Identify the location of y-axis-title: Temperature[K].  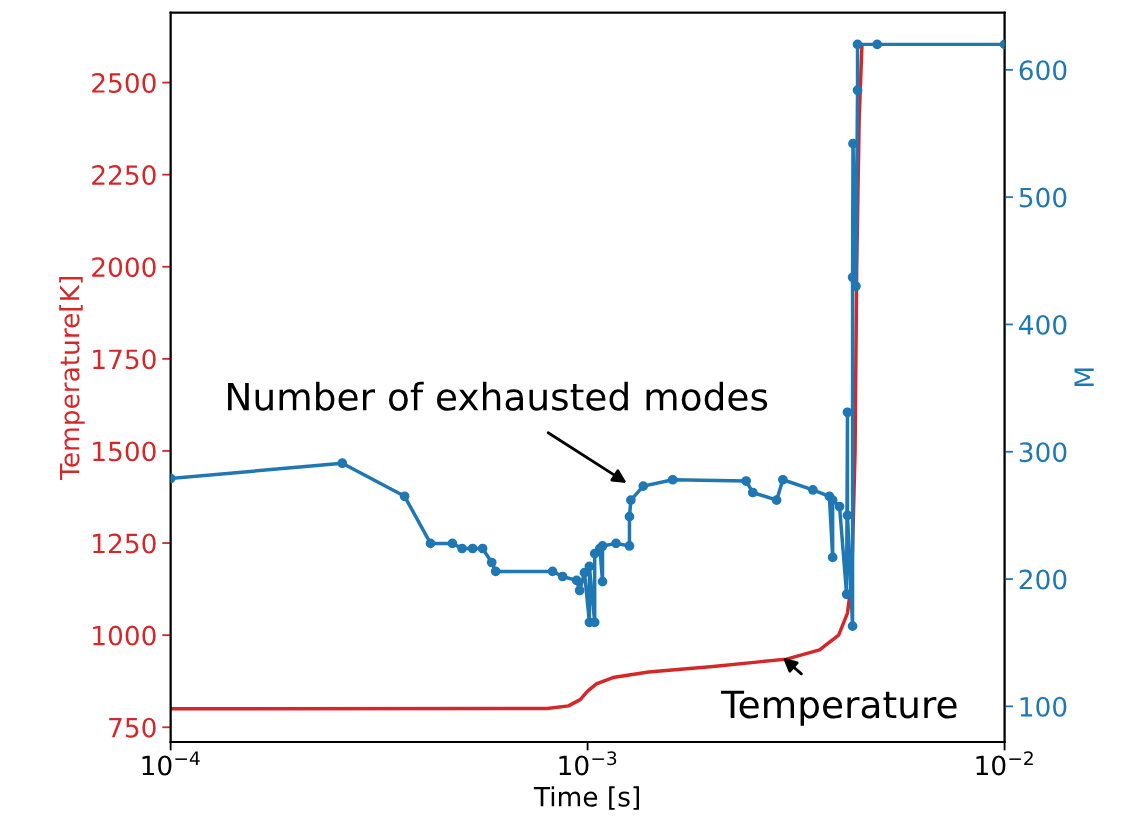
(72, 378).